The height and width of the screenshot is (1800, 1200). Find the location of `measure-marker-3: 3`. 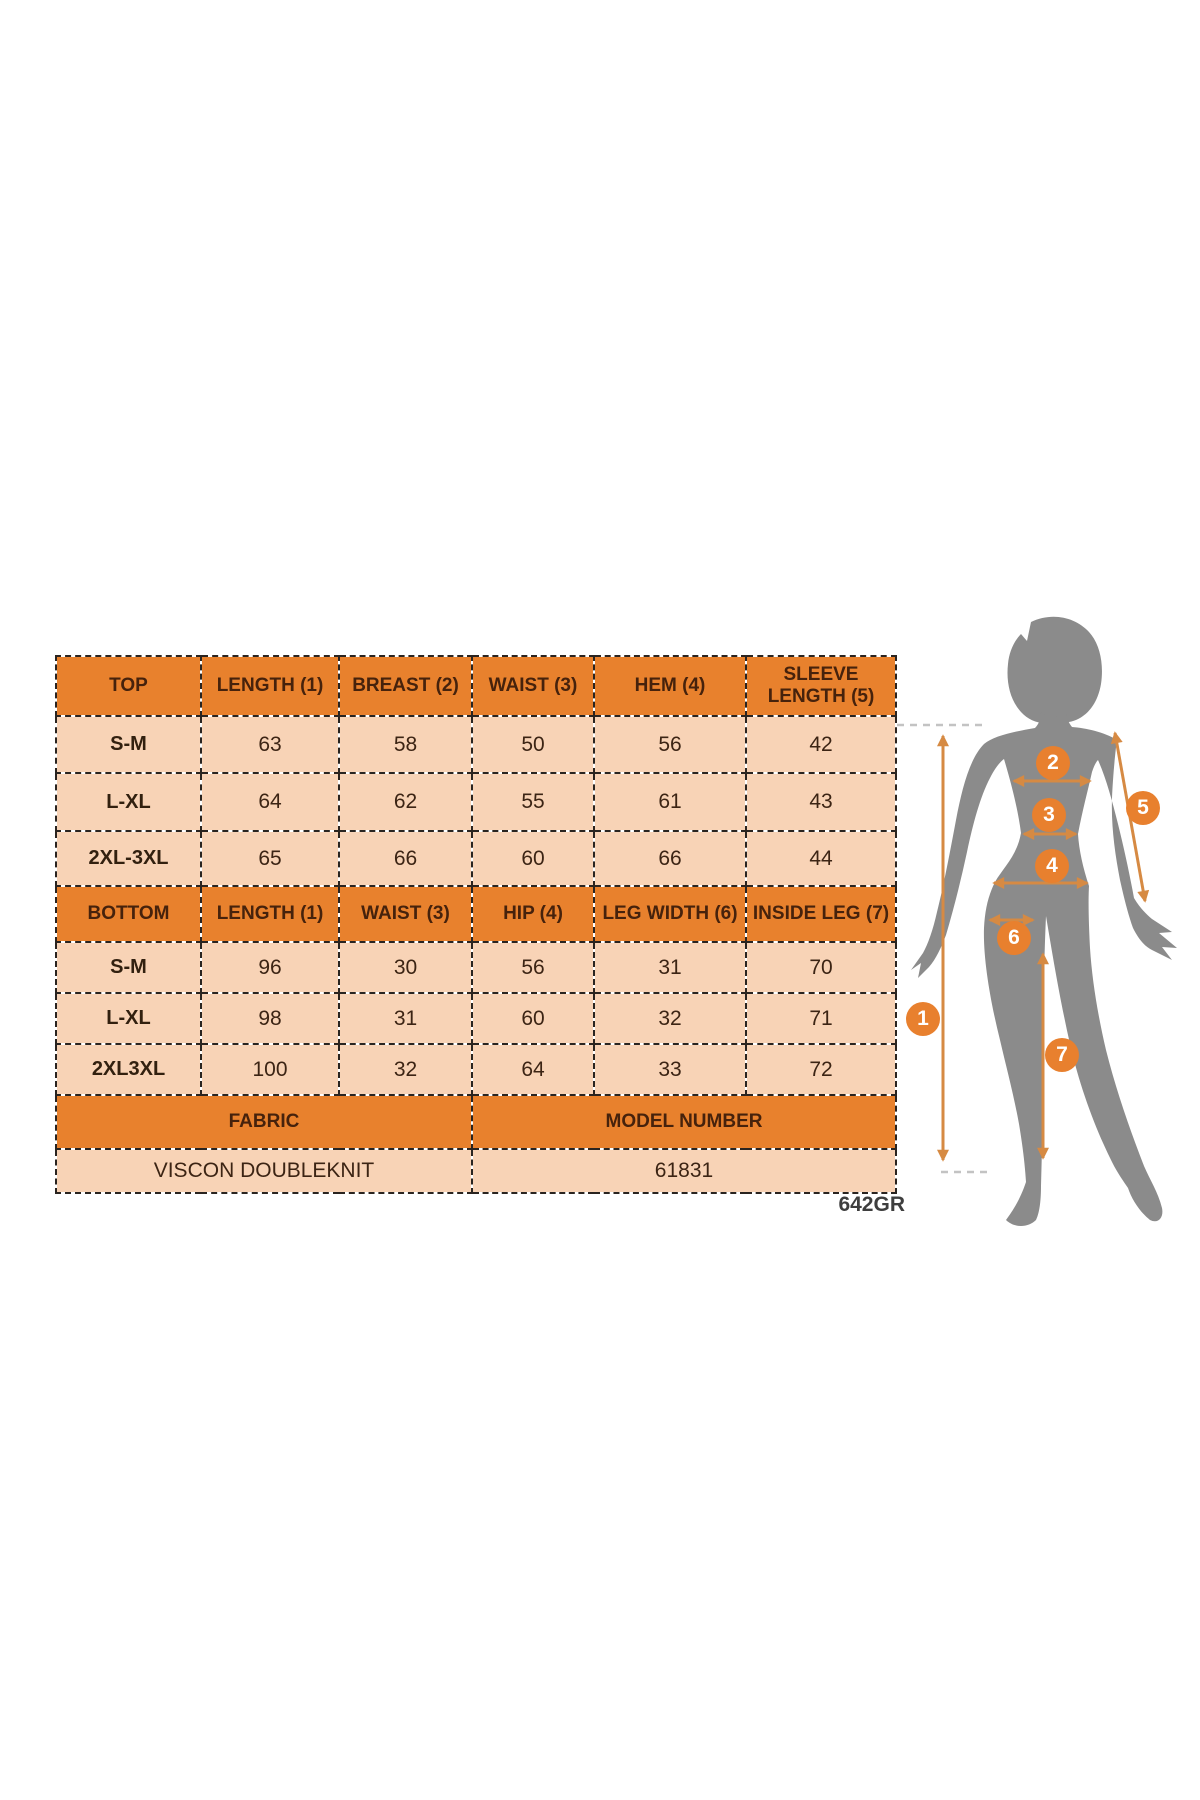

measure-marker-3: 3 is located at coordinates (1049, 815).